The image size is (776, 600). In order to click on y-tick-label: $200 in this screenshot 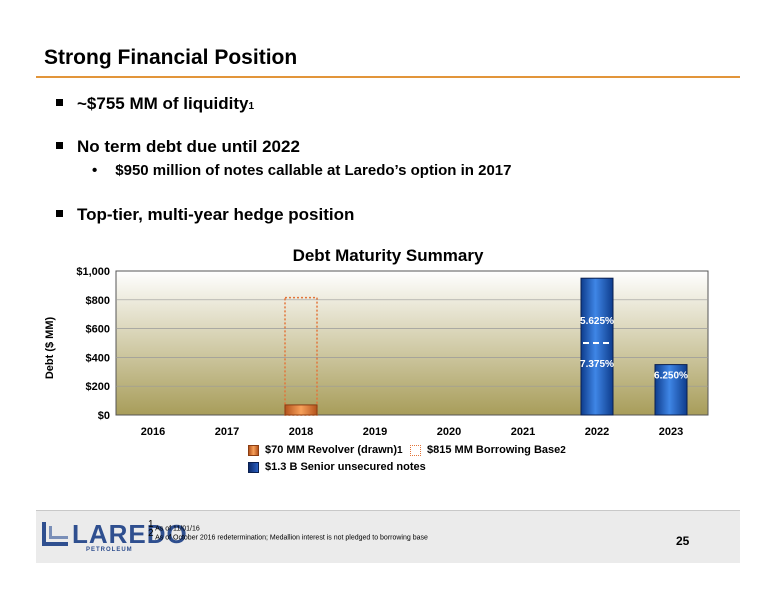, I will do `click(98, 387)`.